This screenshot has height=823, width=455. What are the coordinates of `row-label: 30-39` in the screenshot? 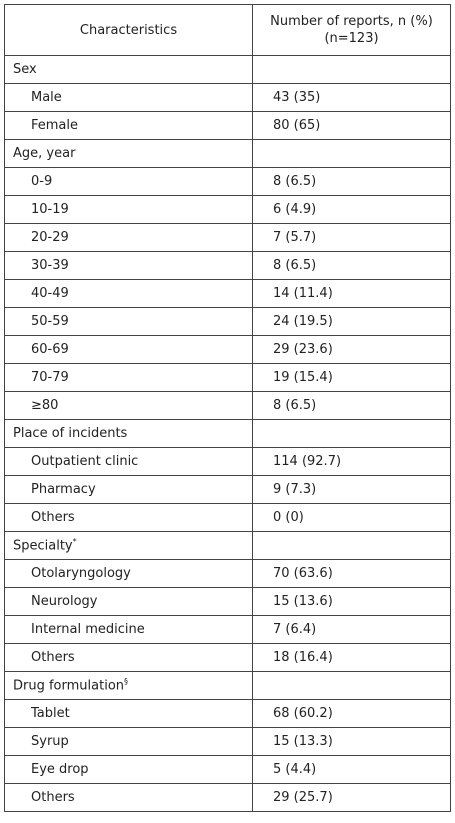 It's located at (50, 265).